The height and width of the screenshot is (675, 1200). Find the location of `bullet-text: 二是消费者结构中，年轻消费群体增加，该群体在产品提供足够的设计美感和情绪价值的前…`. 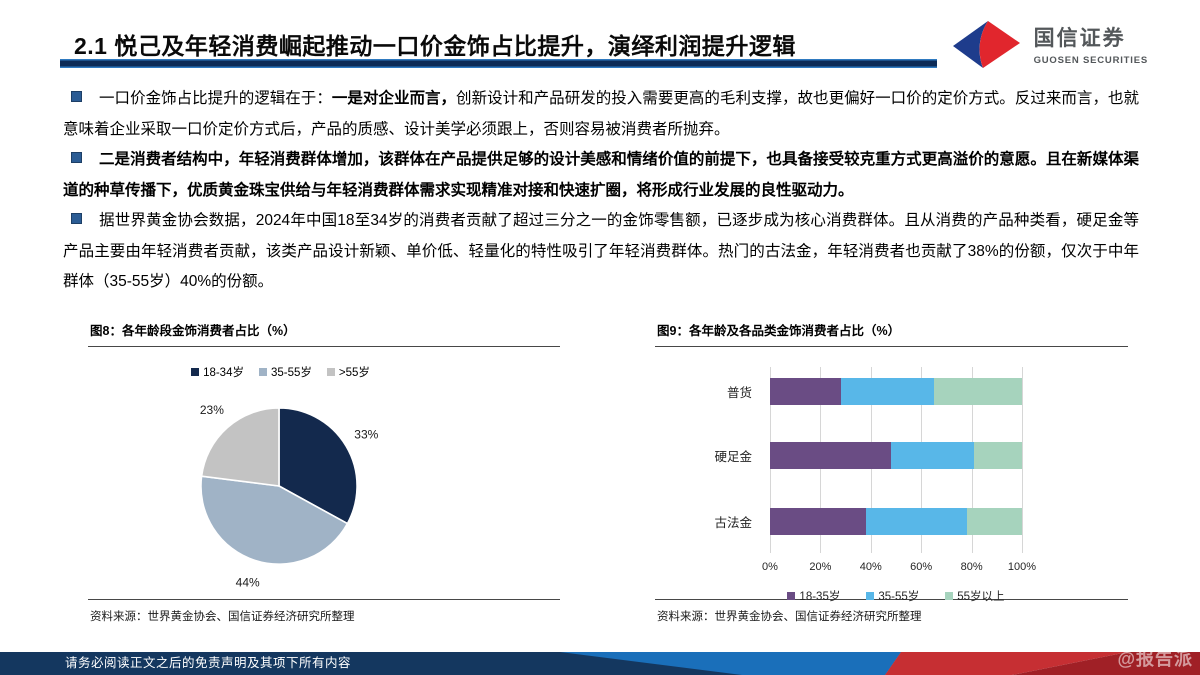

bullet-text: 二是消费者结构中，年轻消费群体增加，该群体在产品提供足够的设计美感和情绪价值的前… is located at coordinates (601, 175).